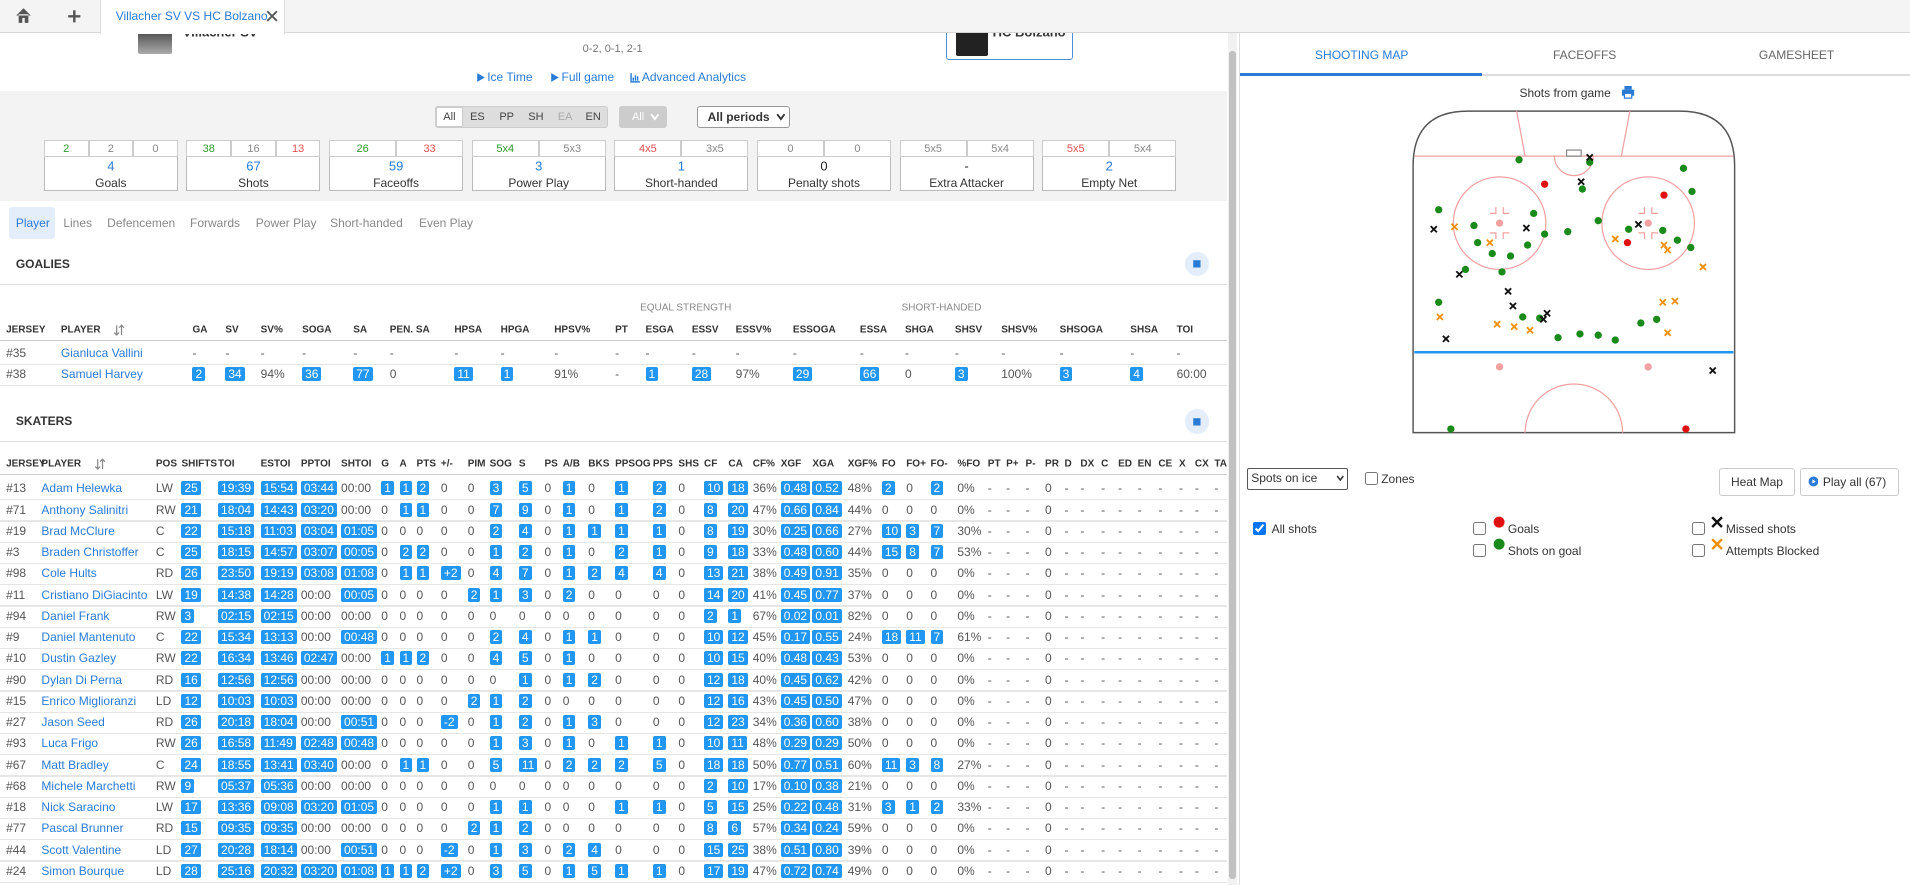  What do you see at coordinates (743, 116) in the screenshot?
I see `period-select: All periods` at bounding box center [743, 116].